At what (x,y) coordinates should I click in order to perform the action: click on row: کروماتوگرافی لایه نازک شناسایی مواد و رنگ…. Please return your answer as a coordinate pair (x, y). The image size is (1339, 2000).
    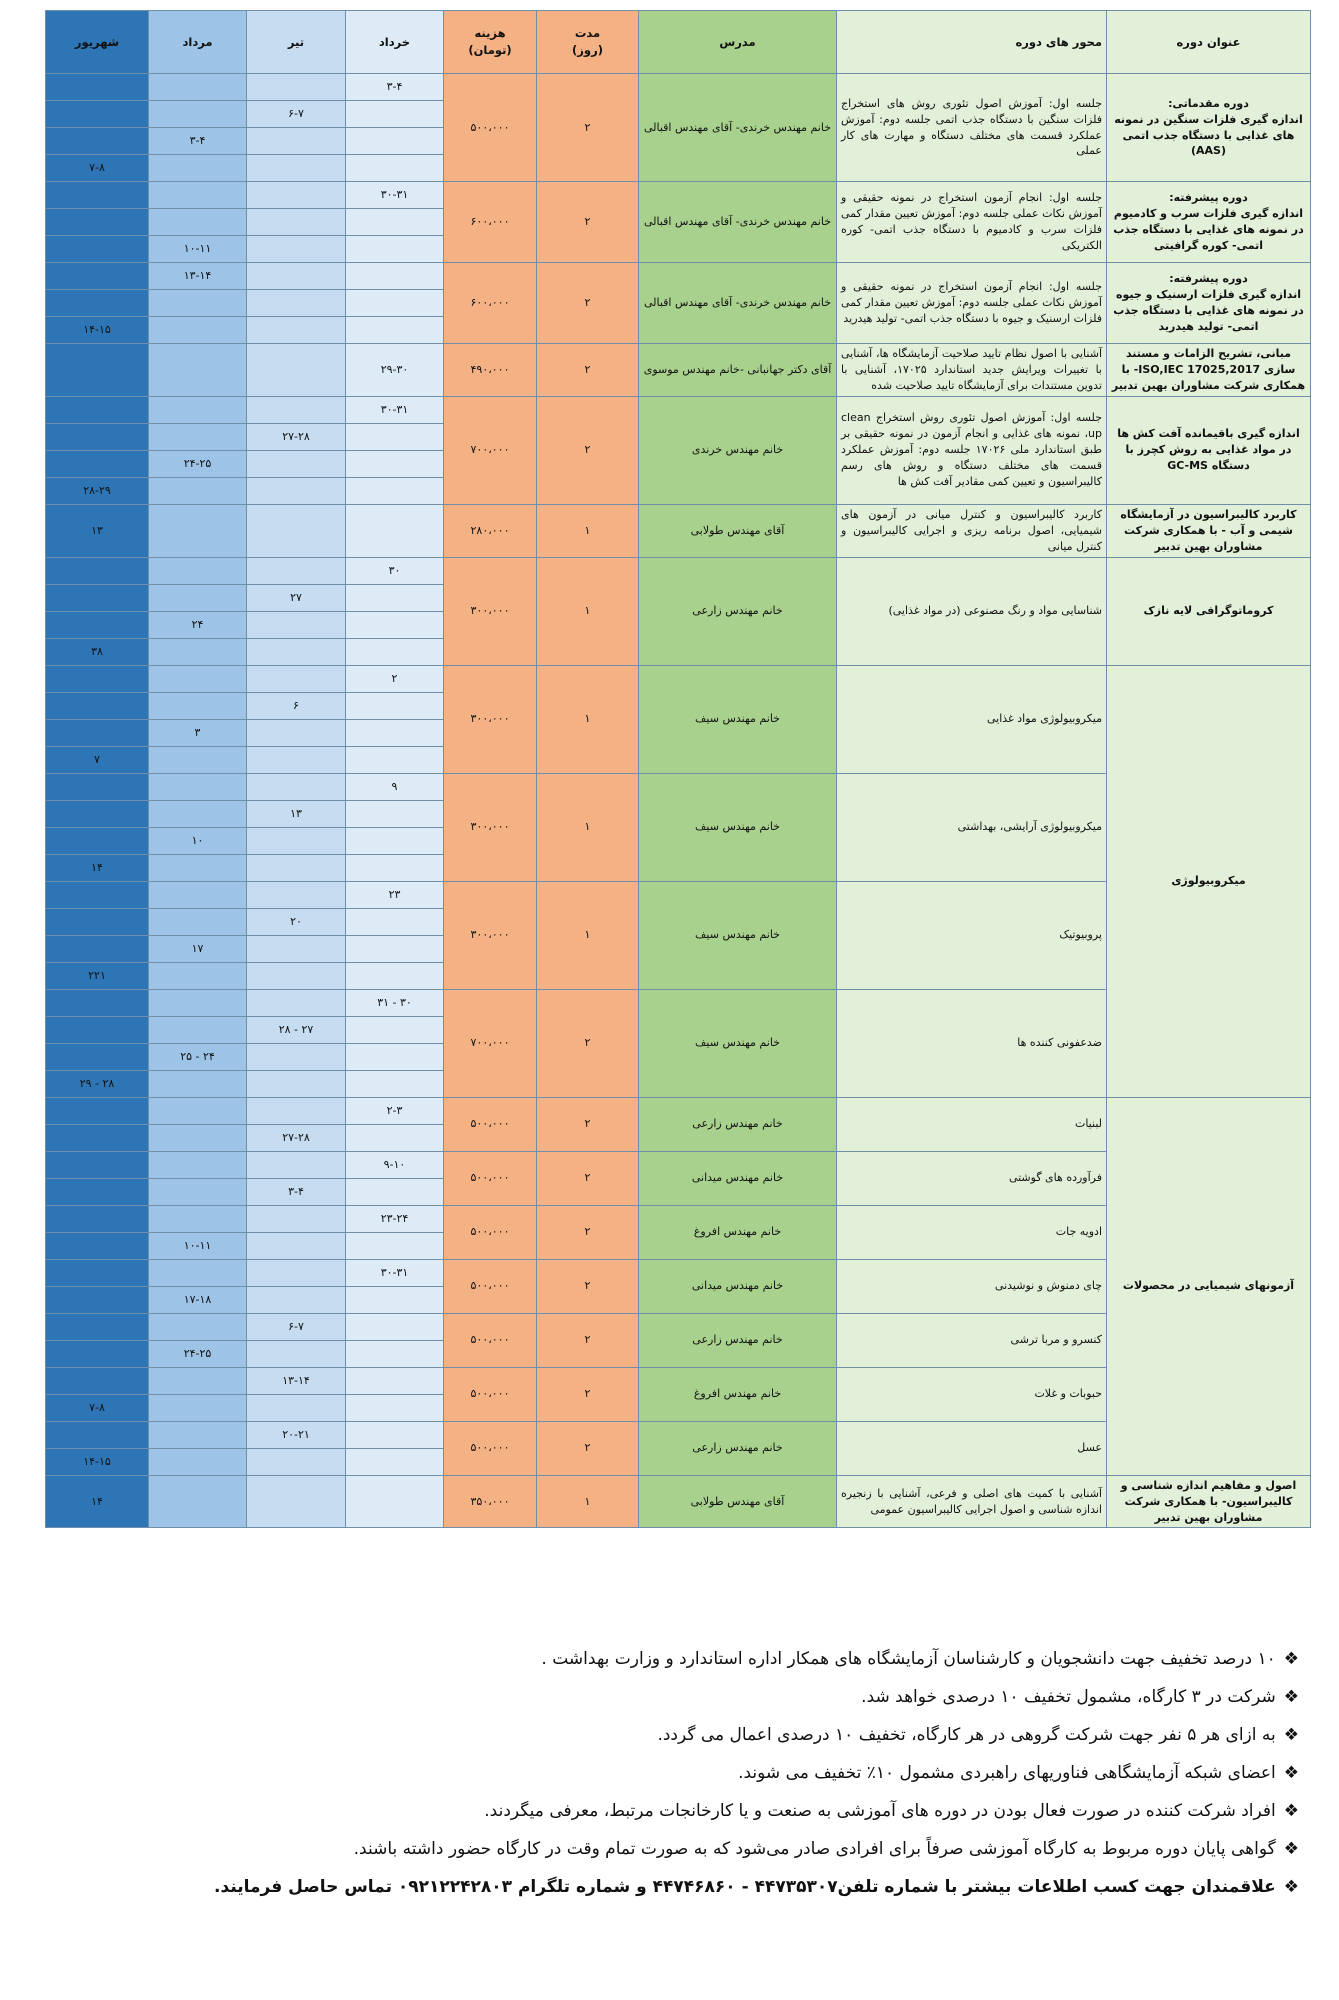
    Looking at the image, I should click on (678, 611).